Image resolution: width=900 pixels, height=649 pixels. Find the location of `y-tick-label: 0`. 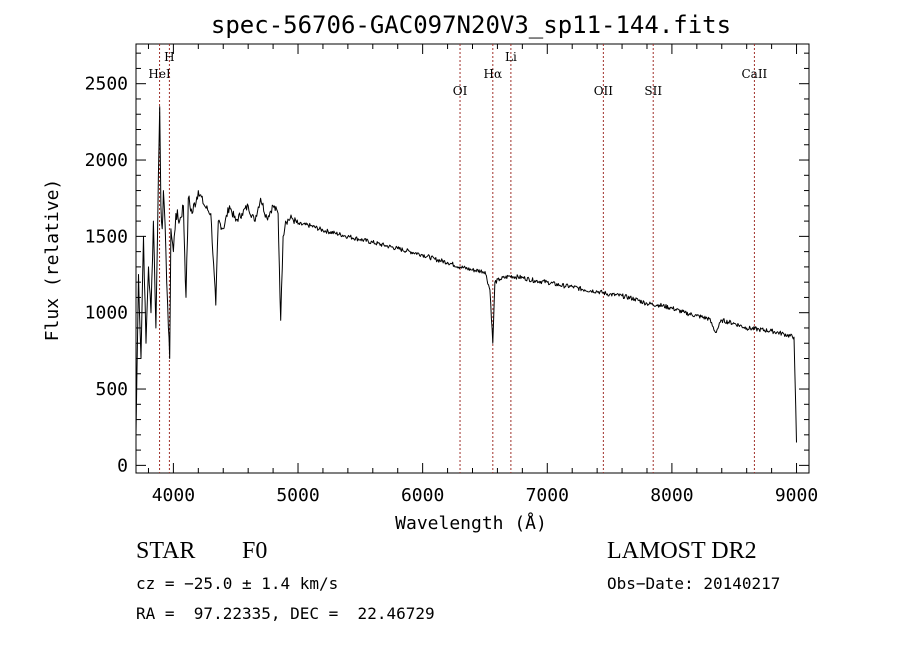

y-tick-label: 0 is located at coordinates (122, 465).